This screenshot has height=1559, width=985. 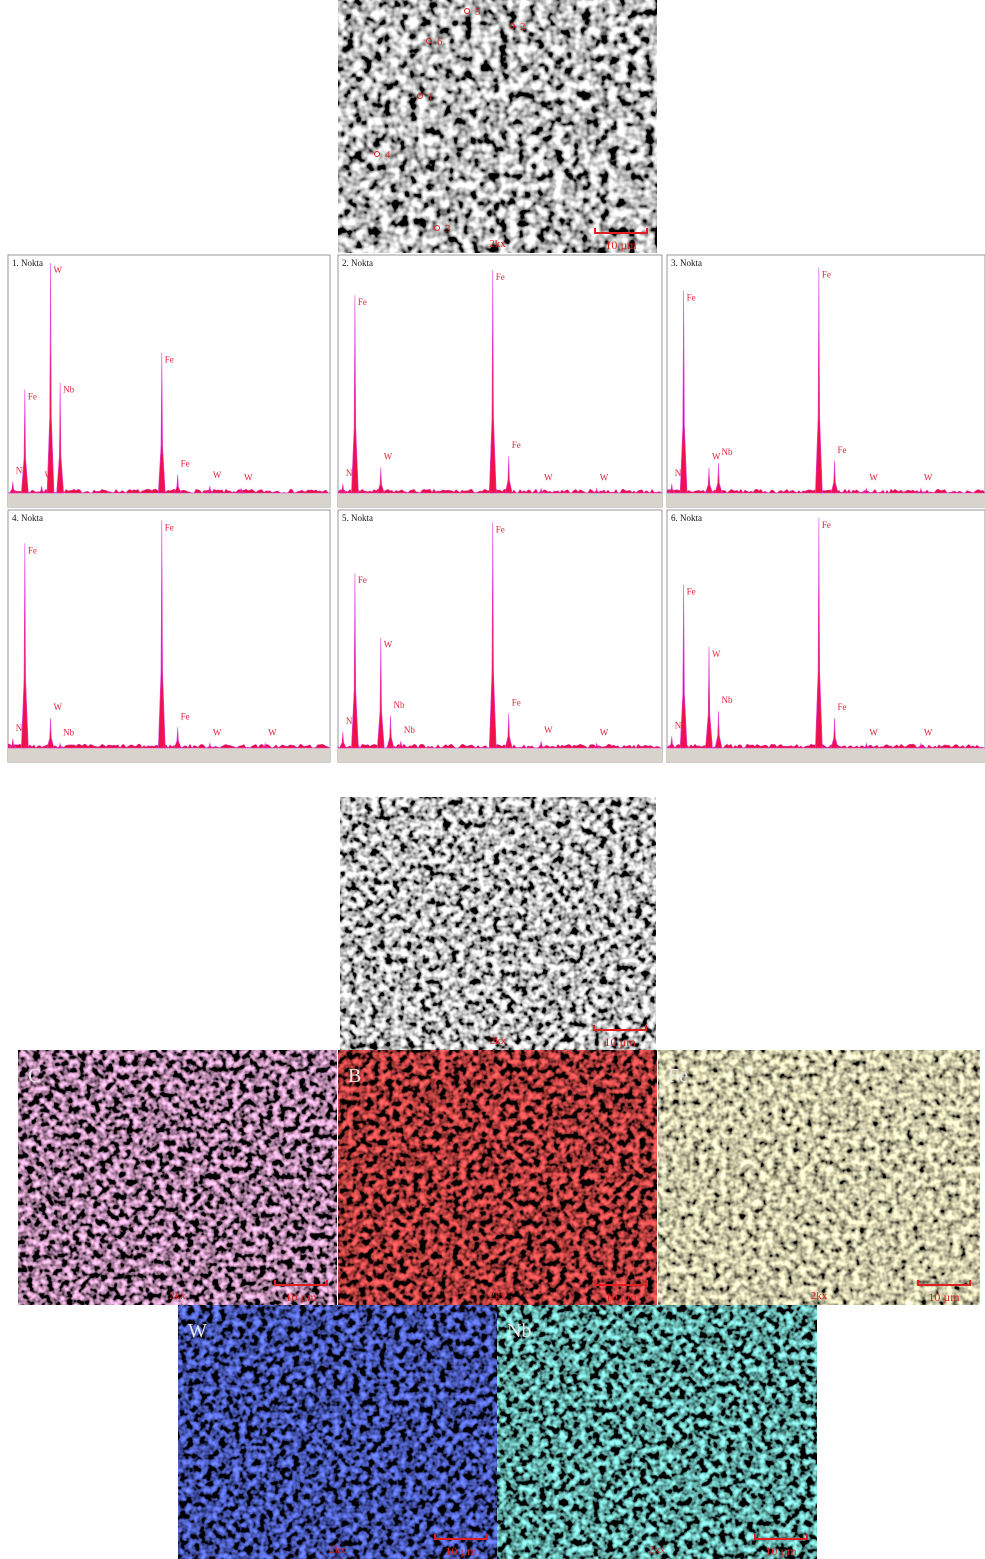 I want to click on spectrum-noise, so click(x=500, y=491).